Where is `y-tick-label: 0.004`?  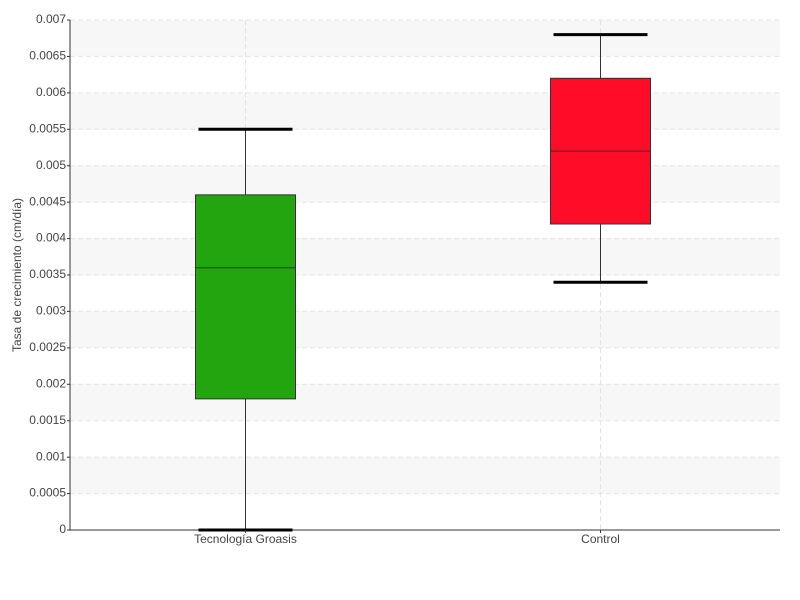
y-tick-label: 0.004 is located at coordinates (51, 238).